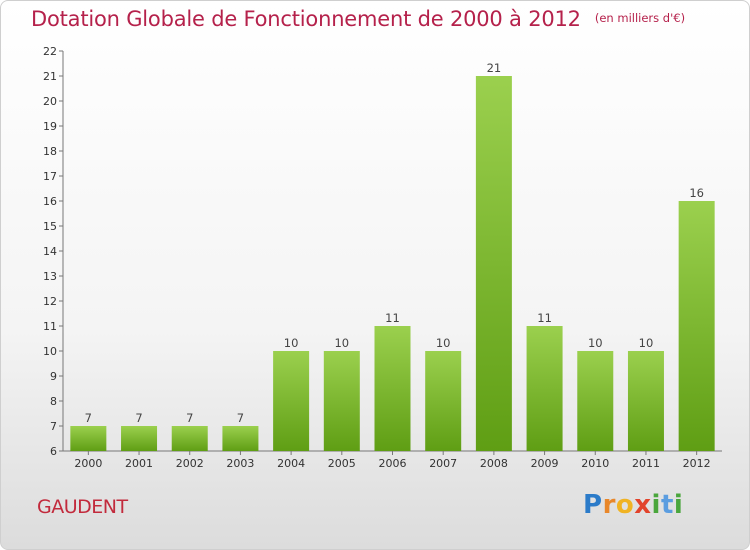 The height and width of the screenshot is (550, 750). What do you see at coordinates (139, 463) in the screenshot?
I see `x-tick-label: 2001` at bounding box center [139, 463].